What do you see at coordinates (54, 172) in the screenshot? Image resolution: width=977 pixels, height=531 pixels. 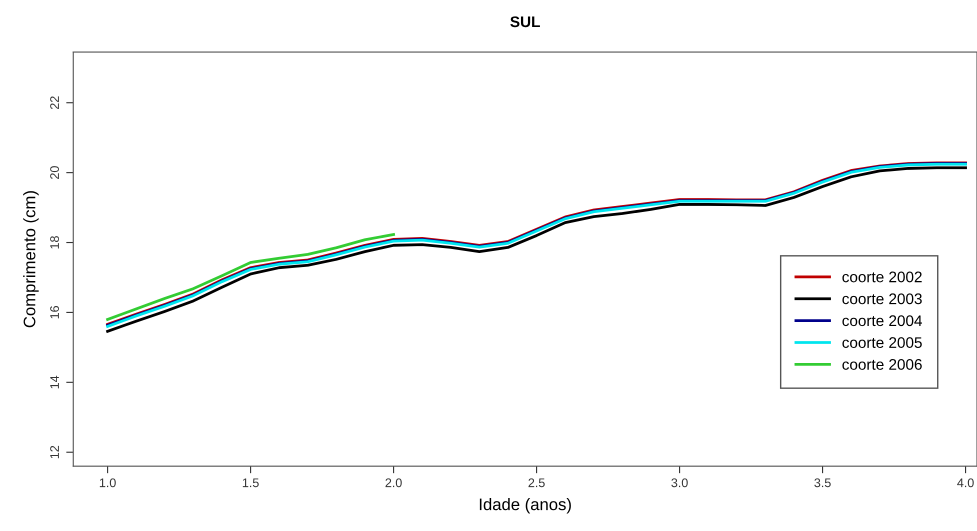 I see `y-tick-label: 20` at bounding box center [54, 172].